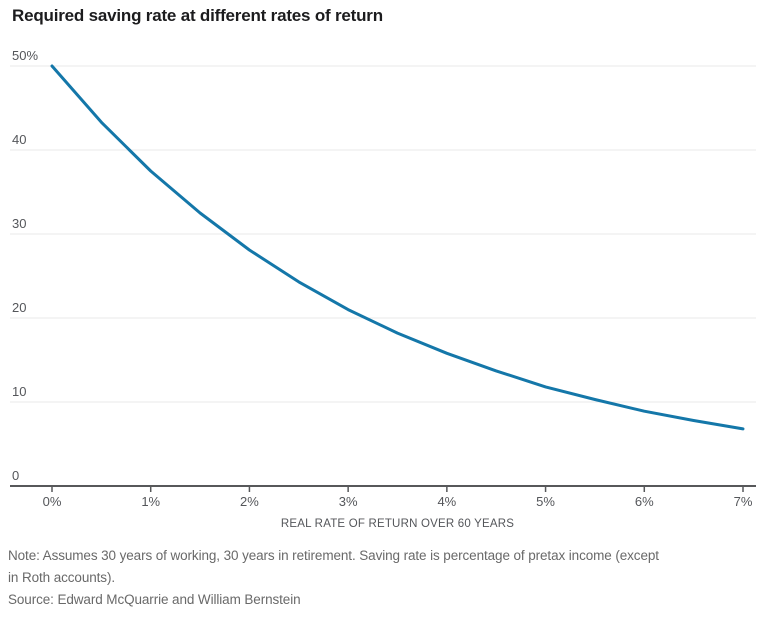 This screenshot has width=767, height=625. Describe the element at coordinates (743, 501) in the screenshot. I see `x-axis-tick-label: 7%` at that location.